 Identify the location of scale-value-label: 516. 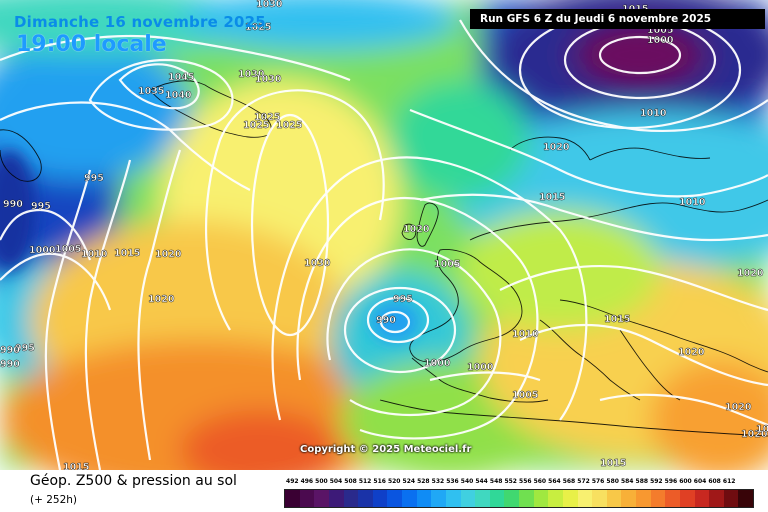
(379, 481).